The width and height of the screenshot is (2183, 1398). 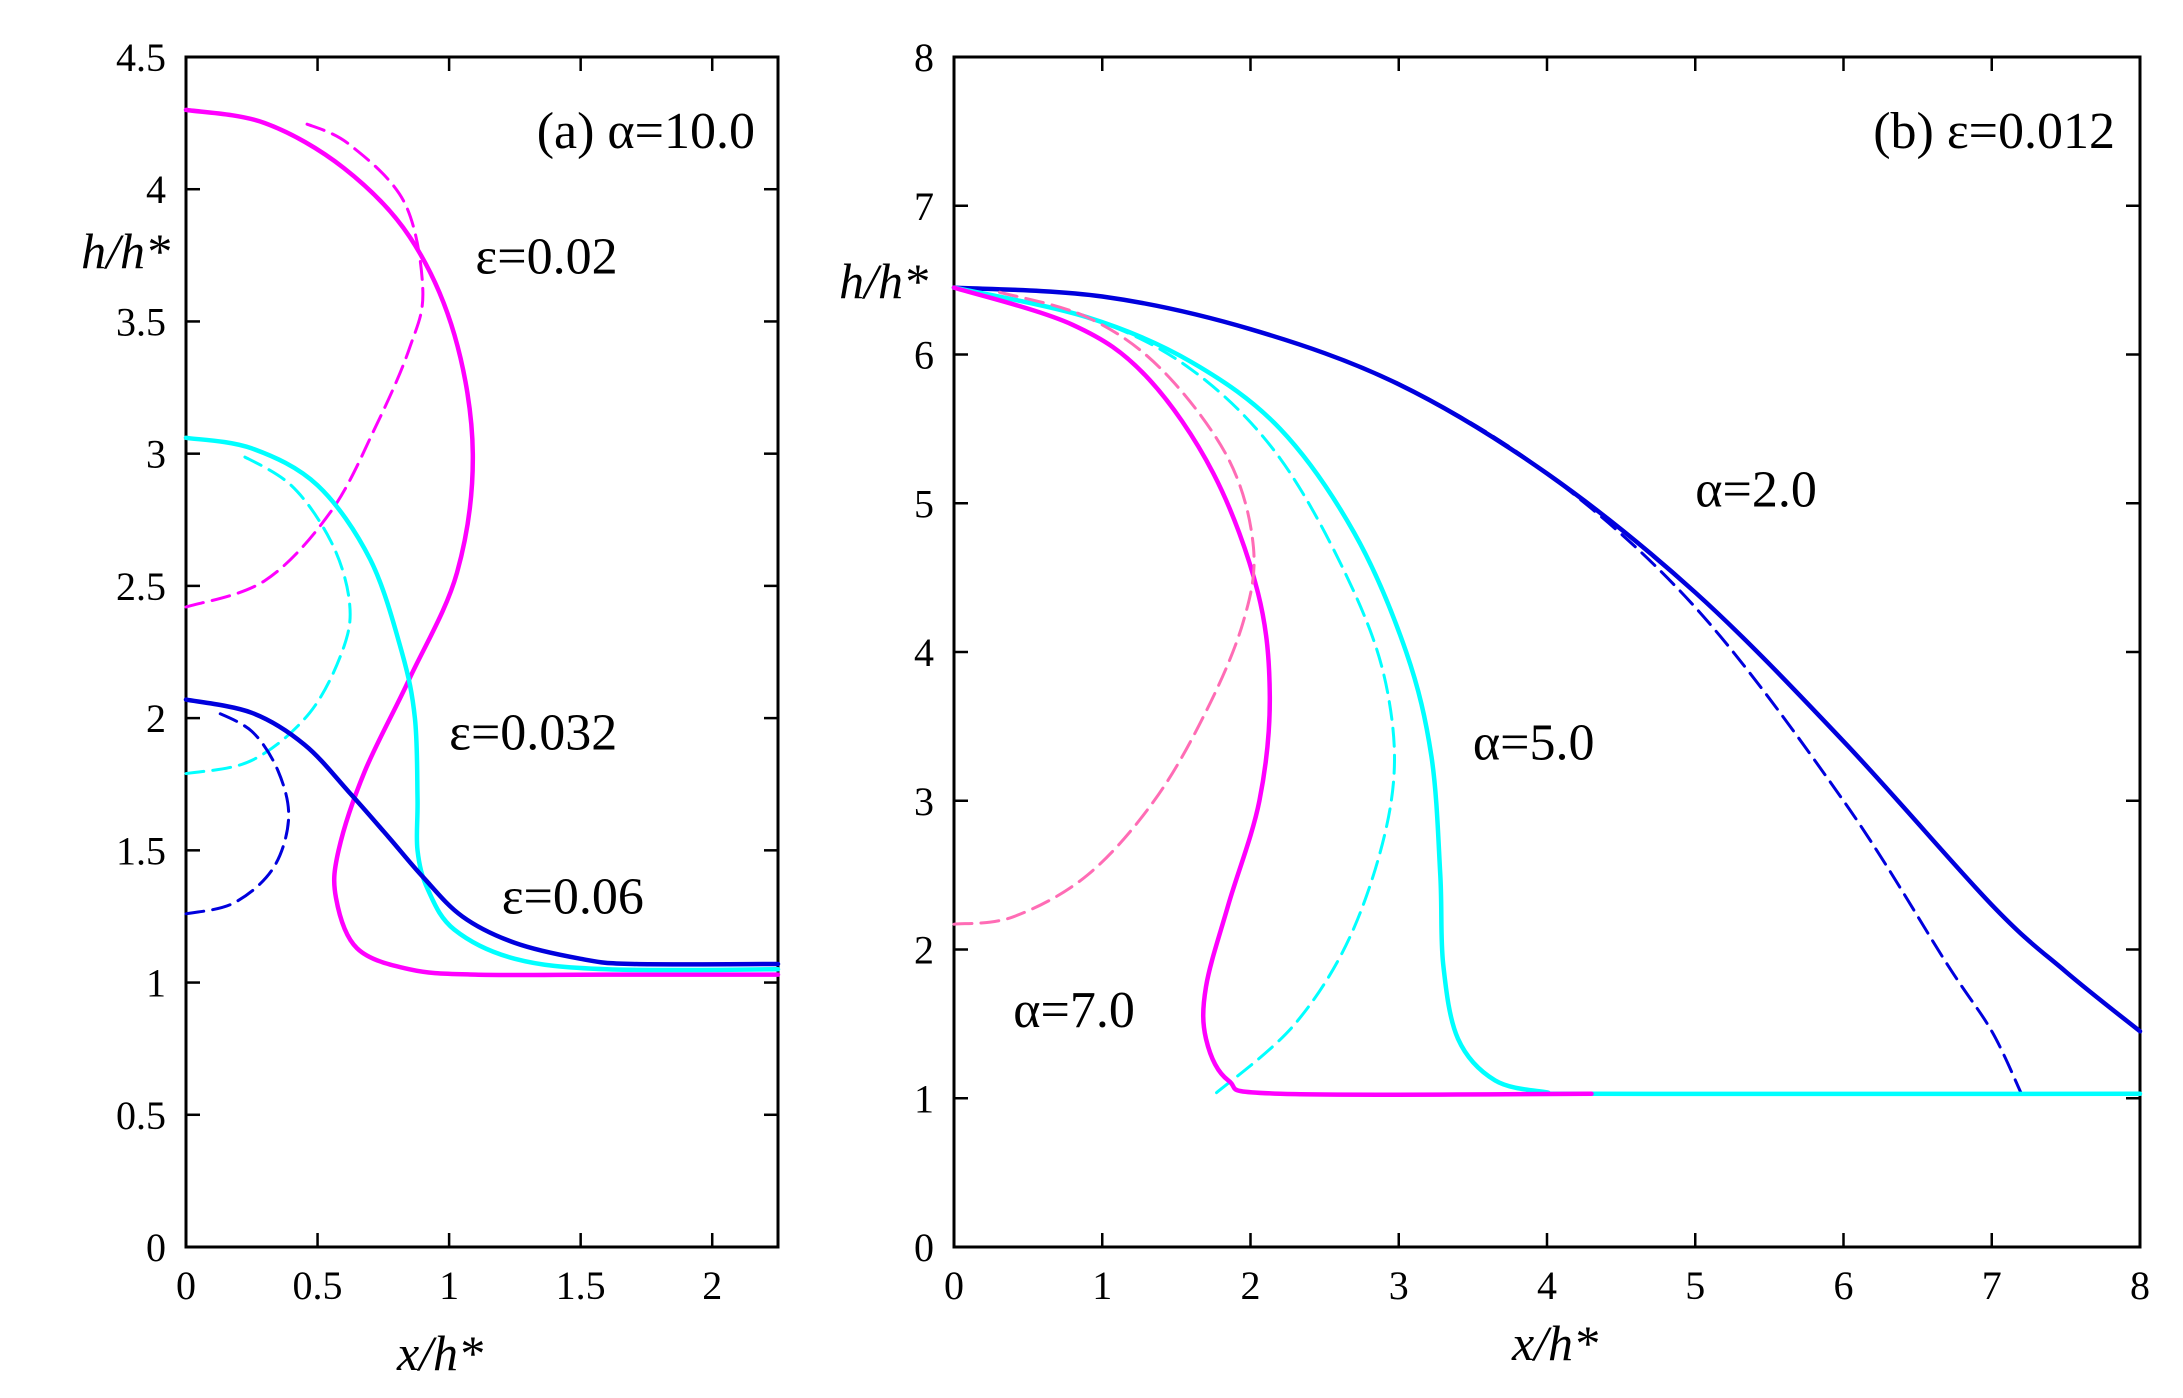 I want to click on y-tick-label: 7, so click(x=924, y=206).